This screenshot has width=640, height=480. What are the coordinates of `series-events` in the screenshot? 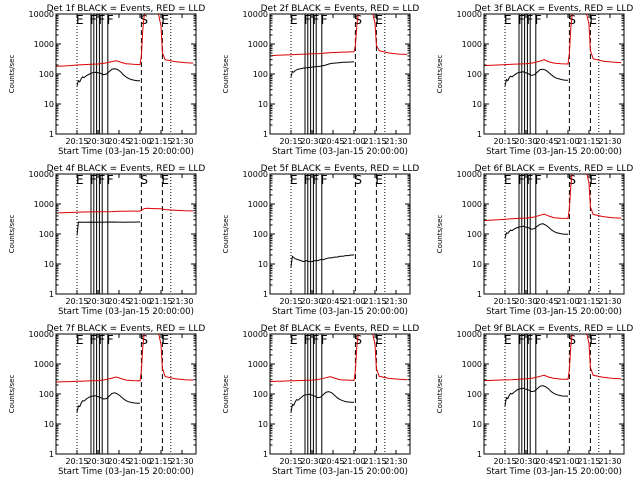 It's located at (536, 395).